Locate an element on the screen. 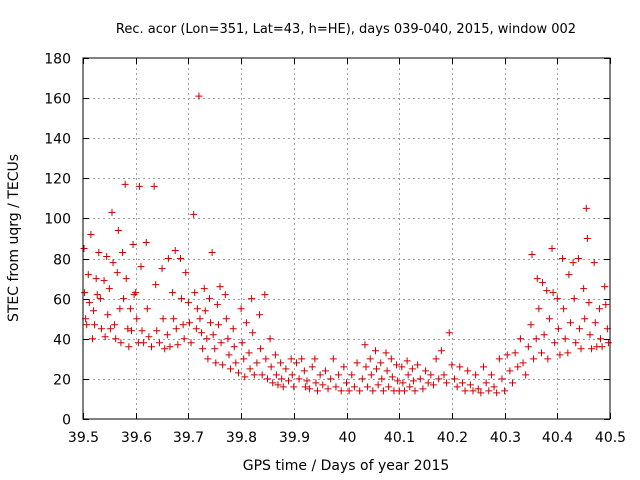  x-tick-label: 40.5 is located at coordinates (610, 438).